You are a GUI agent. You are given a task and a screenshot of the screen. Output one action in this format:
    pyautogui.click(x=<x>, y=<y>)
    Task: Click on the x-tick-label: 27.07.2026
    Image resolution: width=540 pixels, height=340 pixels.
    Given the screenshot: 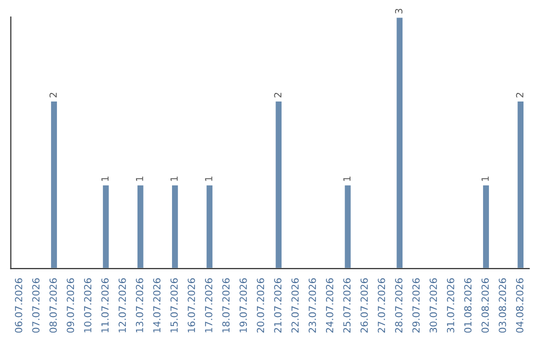 What is the action you would take?
    pyautogui.click(x=382, y=305)
    